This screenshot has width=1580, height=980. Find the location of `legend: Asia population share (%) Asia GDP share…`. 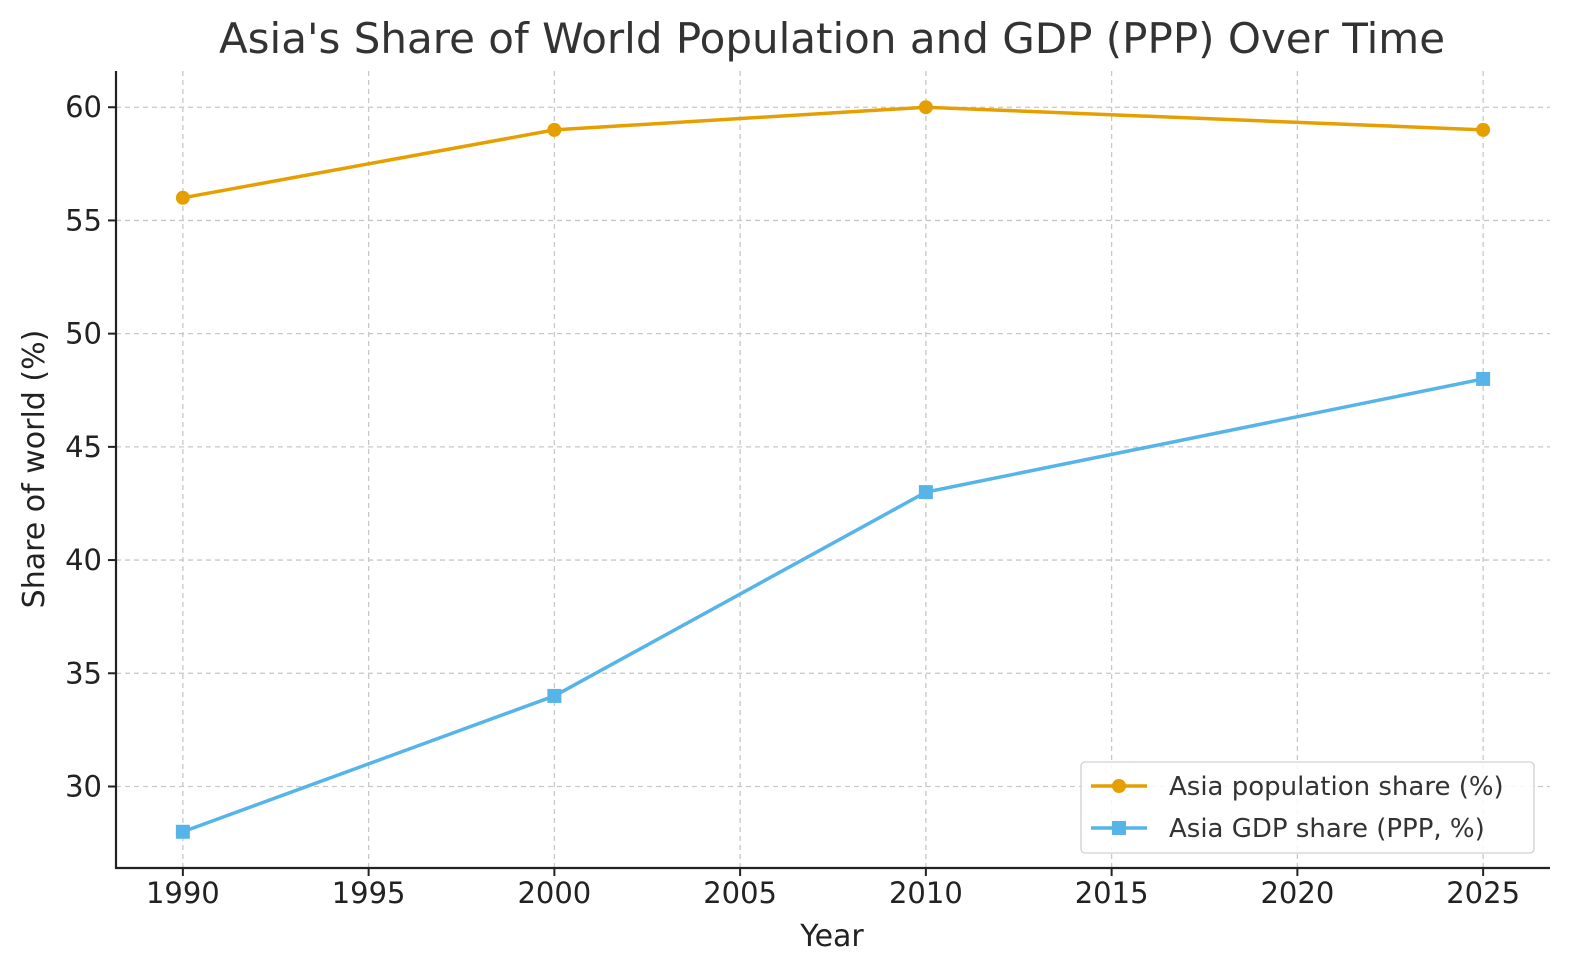

legend: Asia population share (%) Asia GDP share… is located at coordinates (1307, 807).